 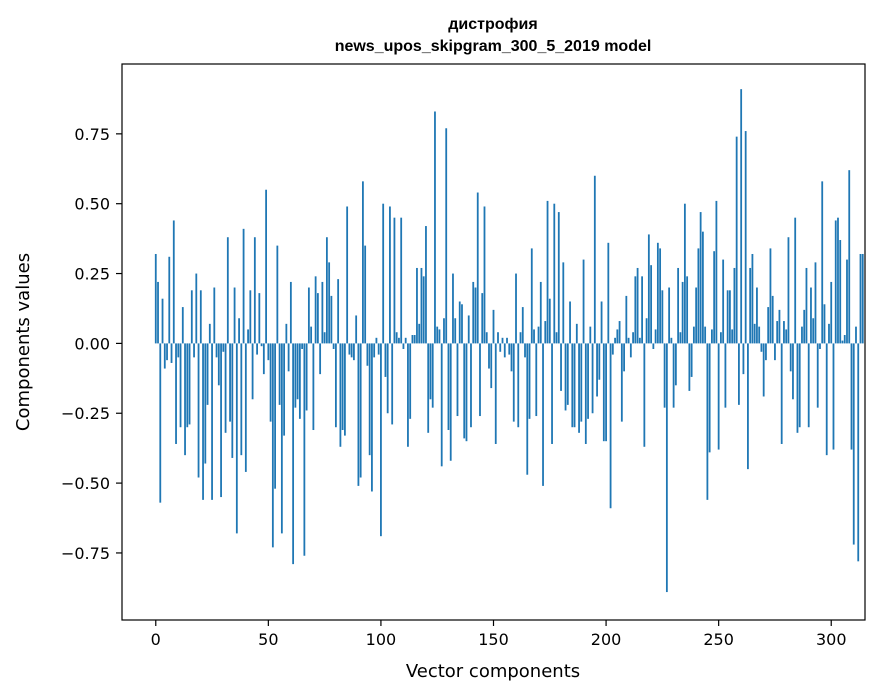 What do you see at coordinates (492, 24) in the screenshot?
I see `chart-title: дистрофия` at bounding box center [492, 24].